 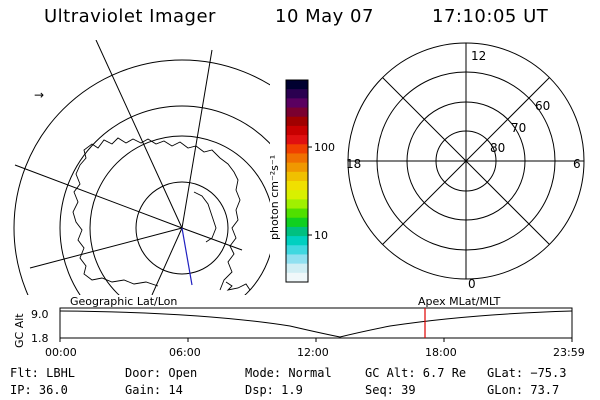 What do you see at coordinates (441, 352) in the screenshot?
I see `time-tick-1800: 18:00` at bounding box center [441, 352].